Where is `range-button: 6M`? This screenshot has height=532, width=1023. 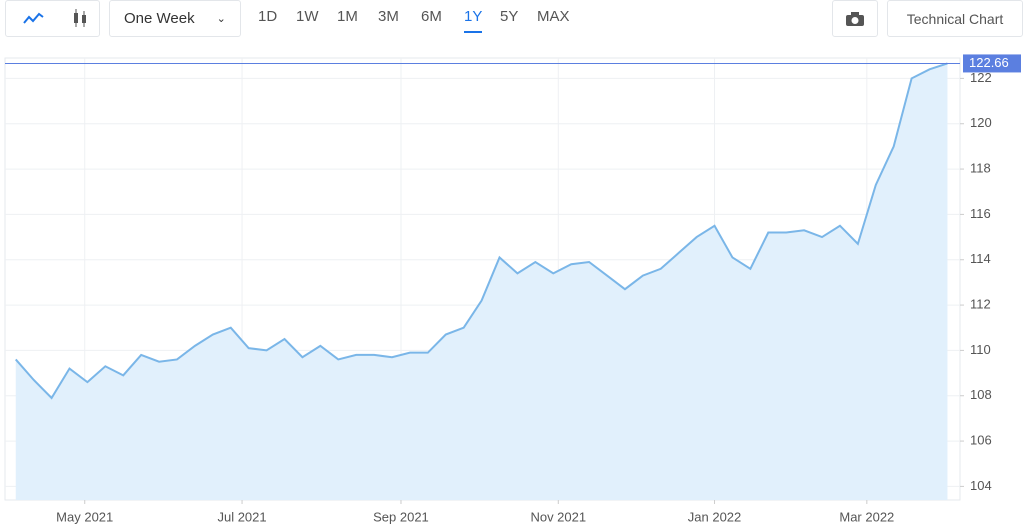 range-button: 6M is located at coordinates (431, 16).